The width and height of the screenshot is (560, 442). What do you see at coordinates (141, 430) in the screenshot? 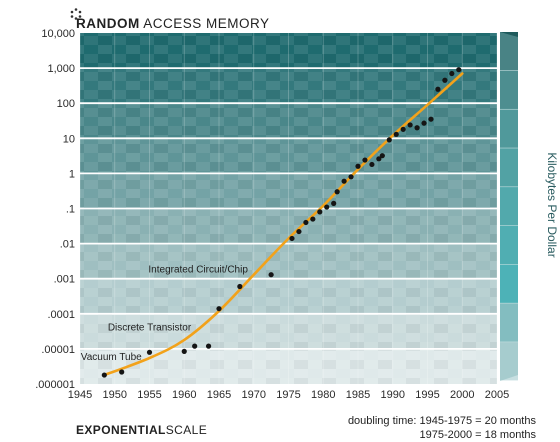
I see `scale-caption: EXPONENTIALSCALE` at bounding box center [141, 430].